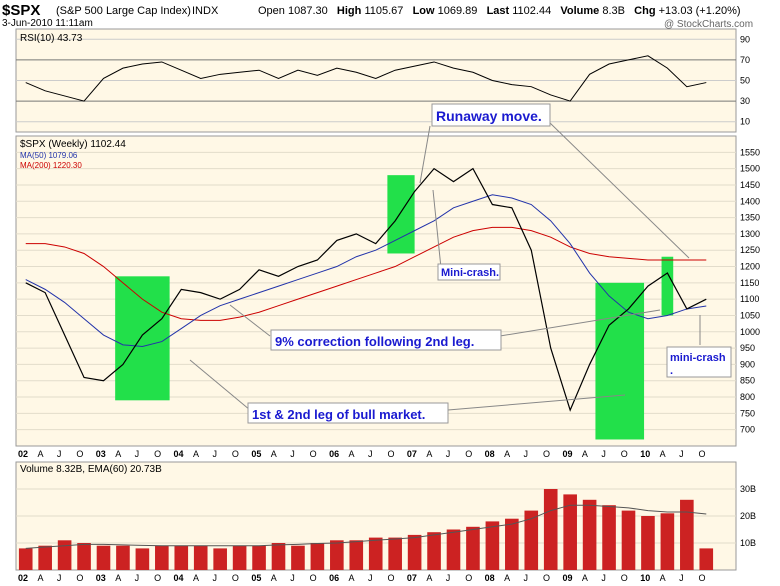 Image resolution: width=780 pixels, height=586 pixels. I want to click on last-label: Last, so click(498, 11).